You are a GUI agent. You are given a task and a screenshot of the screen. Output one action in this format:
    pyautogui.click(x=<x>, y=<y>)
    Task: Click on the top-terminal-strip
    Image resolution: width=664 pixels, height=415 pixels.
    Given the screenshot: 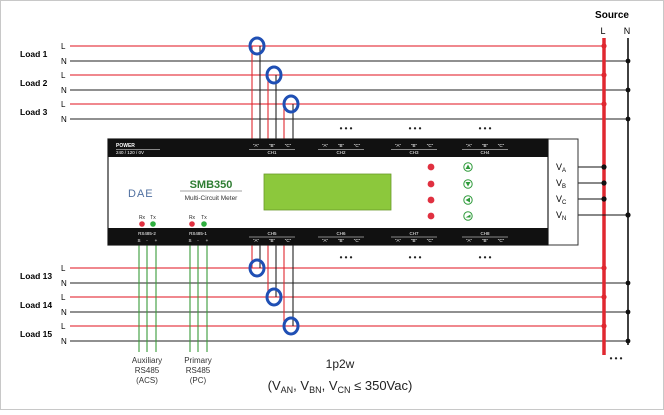 What is the action you would take?
    pyautogui.click(x=328, y=148)
    